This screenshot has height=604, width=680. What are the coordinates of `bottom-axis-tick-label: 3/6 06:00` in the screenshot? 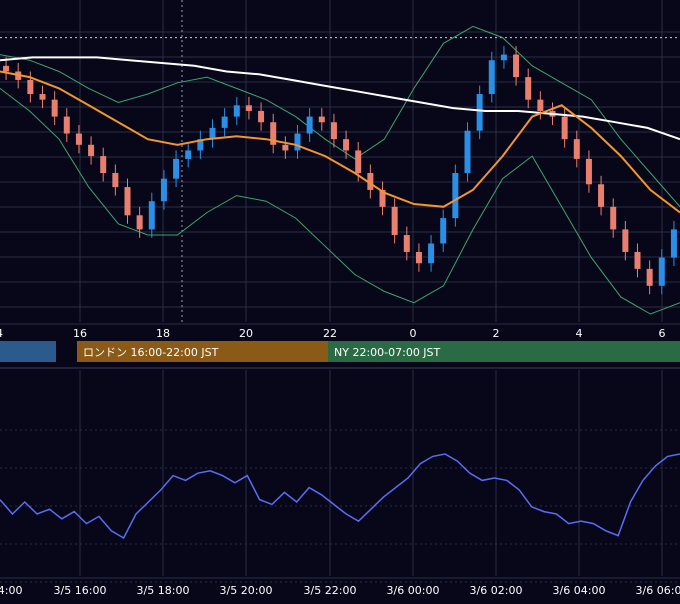 It's located at (658, 590).